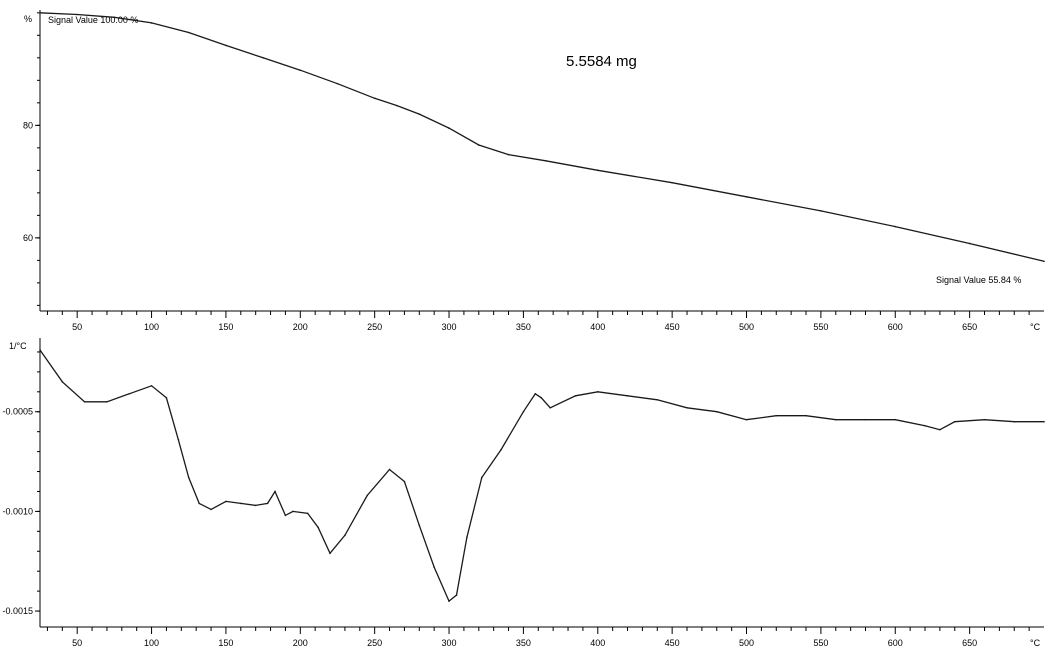  Describe the element at coordinates (28, 19) in the screenshot. I see `tg-y-unit: %` at that location.